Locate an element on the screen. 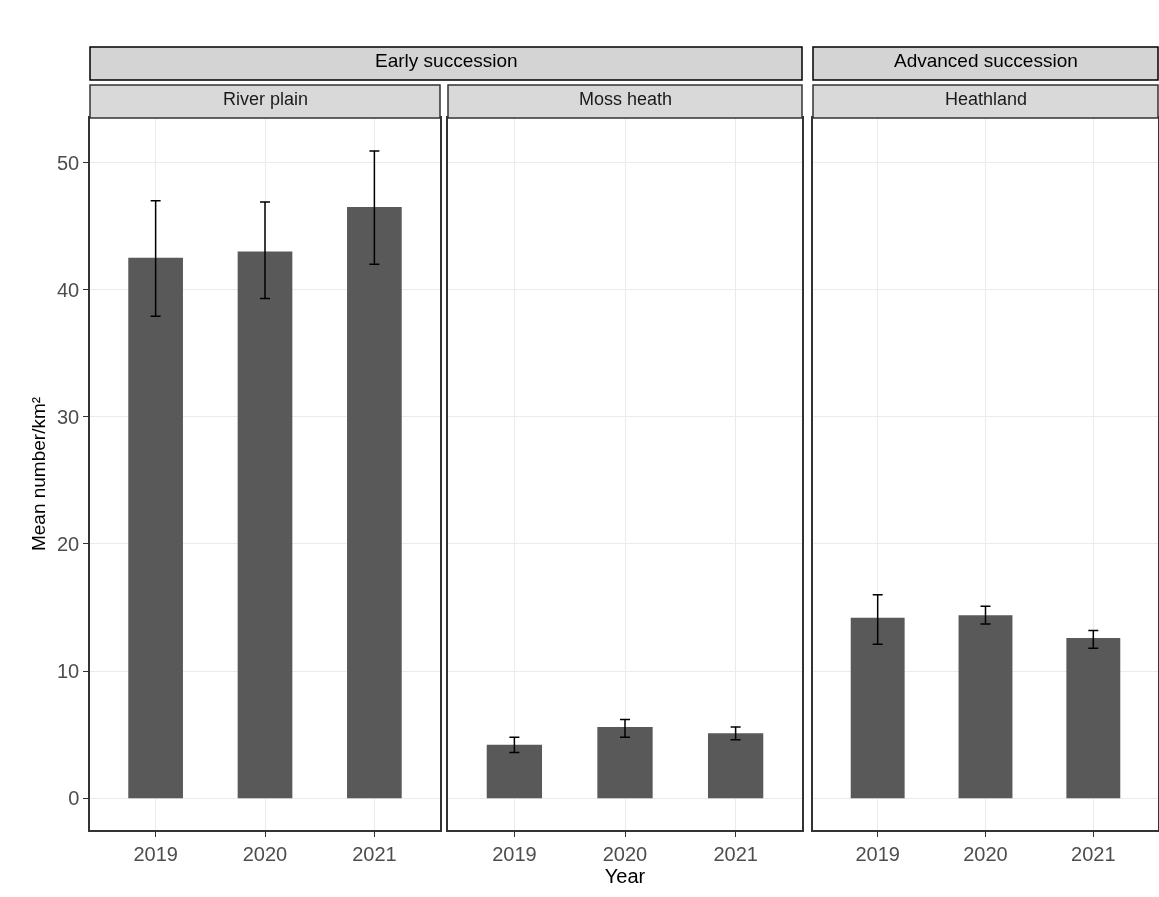  chart-title: Heathland is located at coordinates (986, 99).